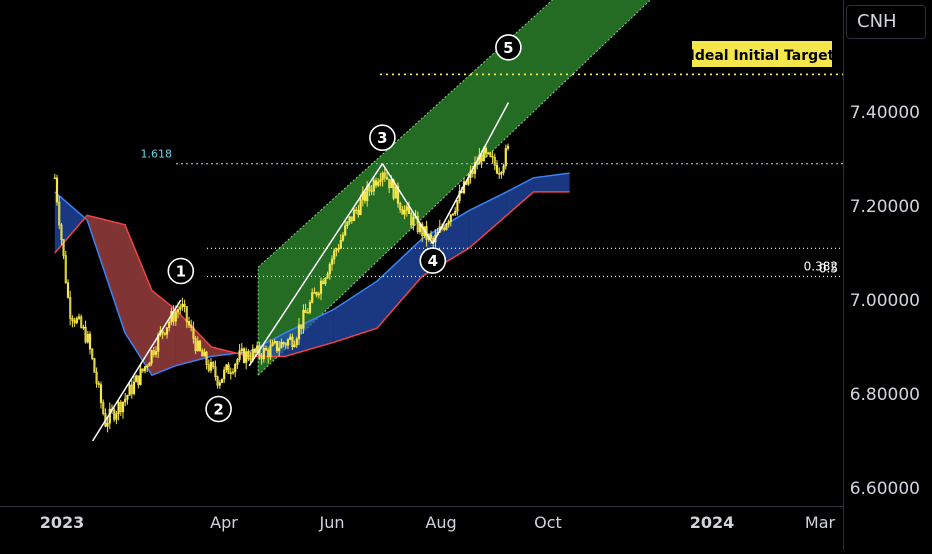 This screenshot has width=932, height=554. I want to click on x-tick-label: 2024, so click(712, 522).